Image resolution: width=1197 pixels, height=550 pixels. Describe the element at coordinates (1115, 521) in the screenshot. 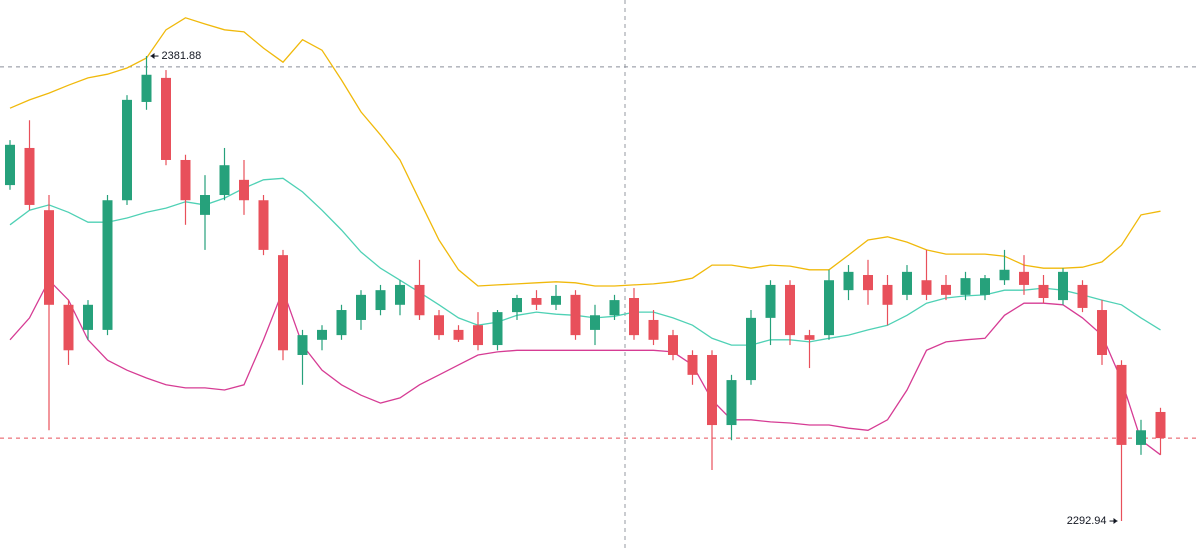

I see `min-arrow-head` at that location.